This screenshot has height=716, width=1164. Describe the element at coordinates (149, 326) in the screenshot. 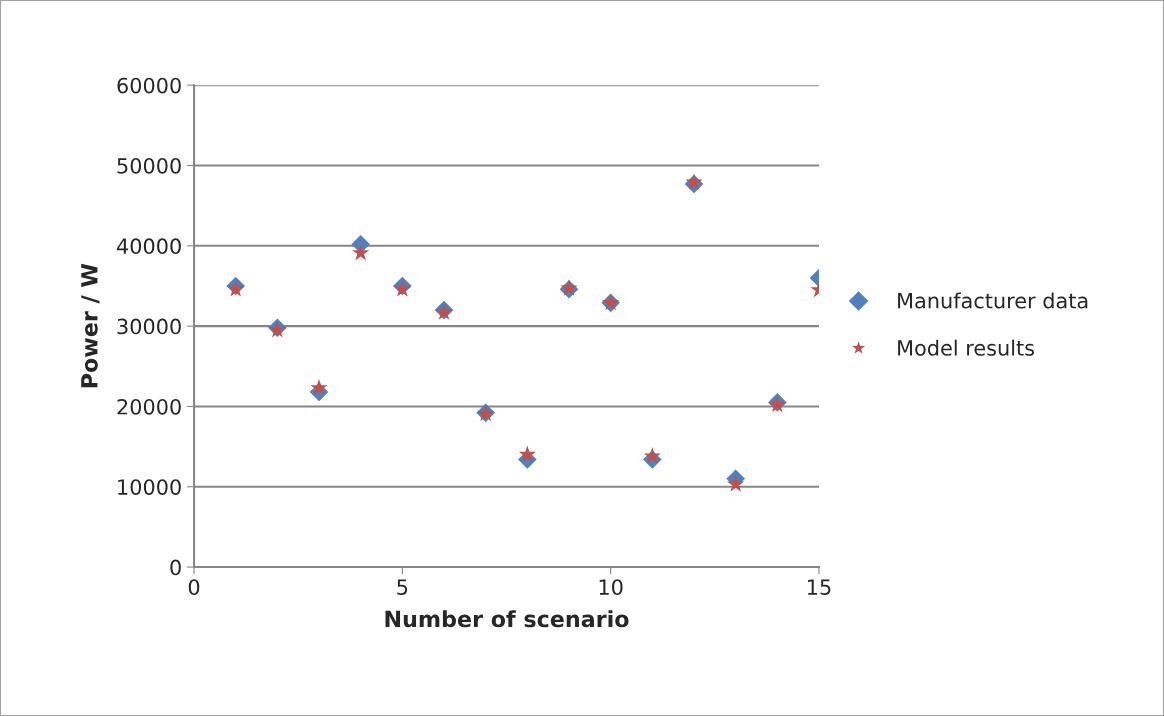

I see `y-tick-label: 30000` at that location.